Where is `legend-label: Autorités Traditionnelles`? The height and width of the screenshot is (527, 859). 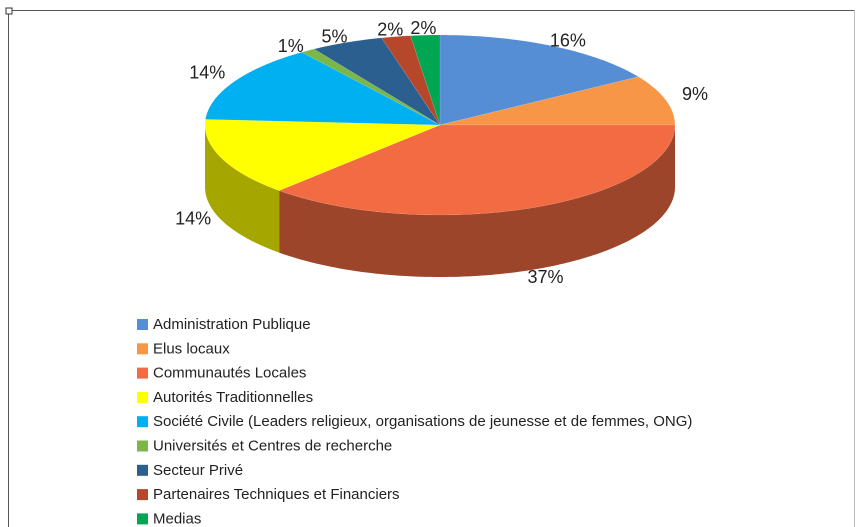
legend-label: Autorités Traditionnelles is located at coordinates (233, 397).